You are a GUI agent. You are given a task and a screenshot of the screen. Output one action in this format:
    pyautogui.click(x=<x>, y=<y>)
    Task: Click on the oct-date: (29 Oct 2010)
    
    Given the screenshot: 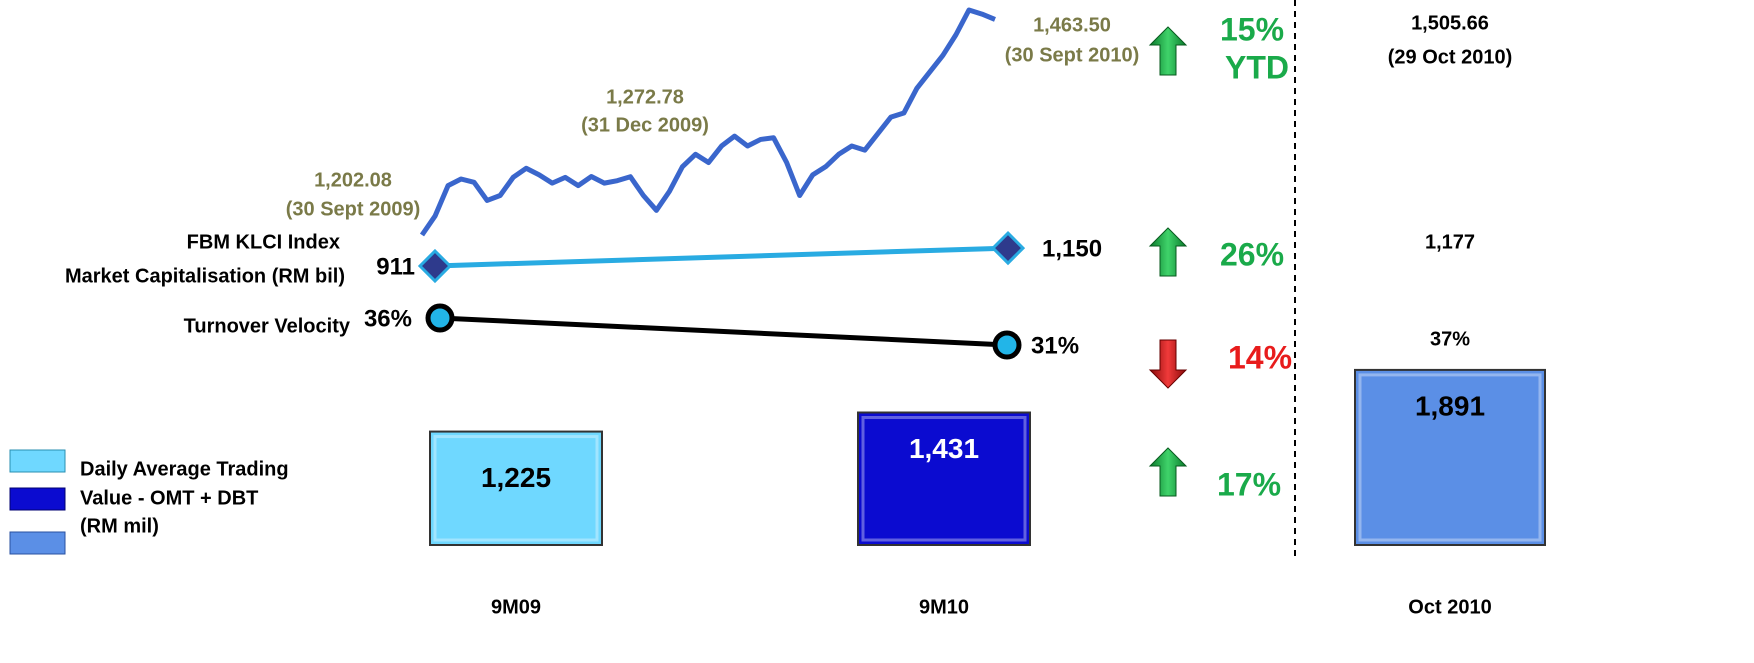 What is the action you would take?
    pyautogui.click(x=1450, y=57)
    